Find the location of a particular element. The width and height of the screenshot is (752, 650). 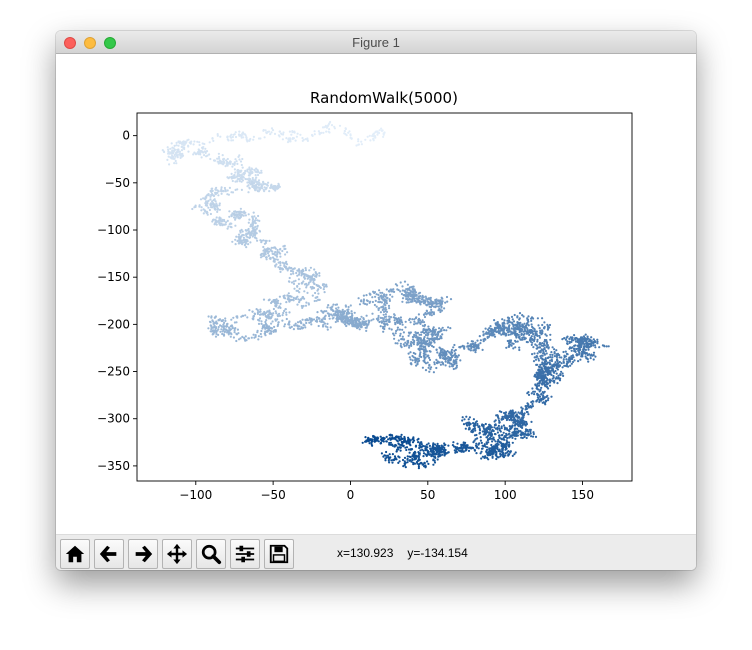

window-title: Figure 1 is located at coordinates (376, 42).